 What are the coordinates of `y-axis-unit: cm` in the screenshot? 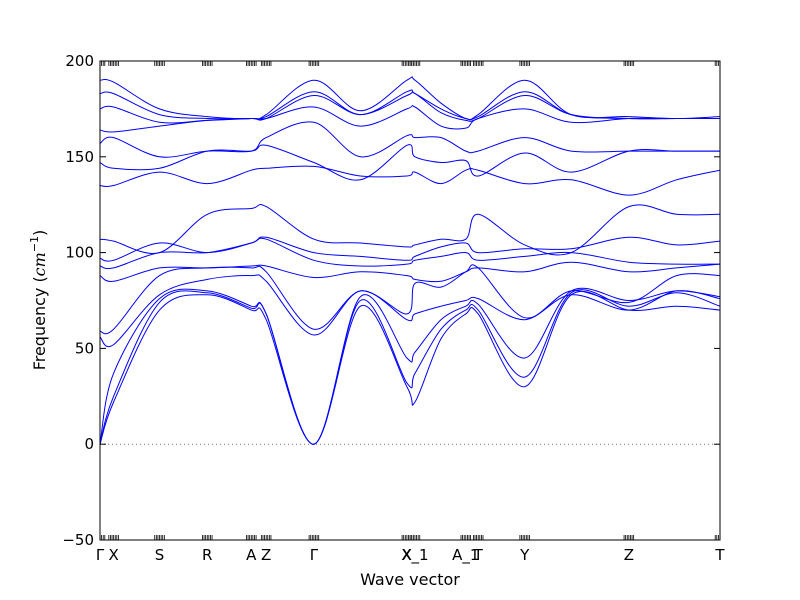 It's located at (39, 264).